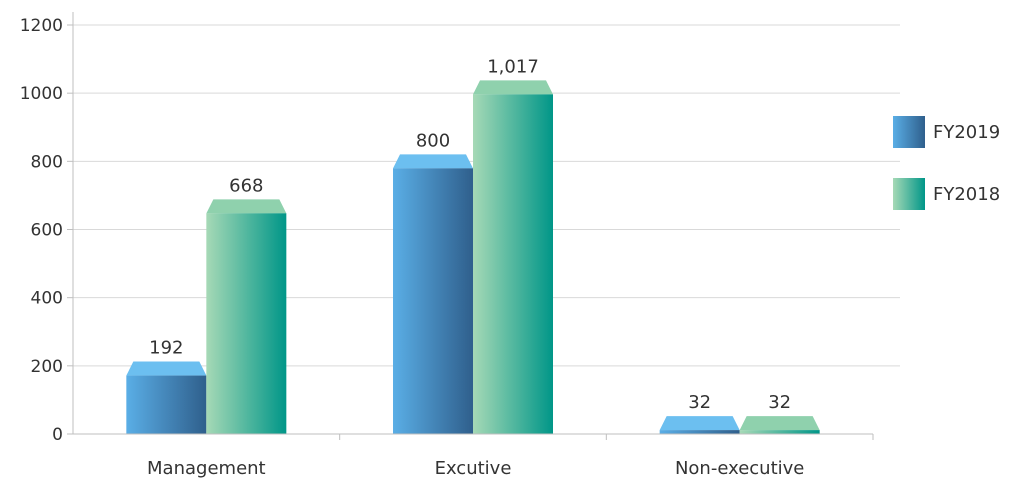 The height and width of the screenshot is (480, 1013). What do you see at coordinates (47, 162) in the screenshot?
I see `y-tick-label: 800` at bounding box center [47, 162].